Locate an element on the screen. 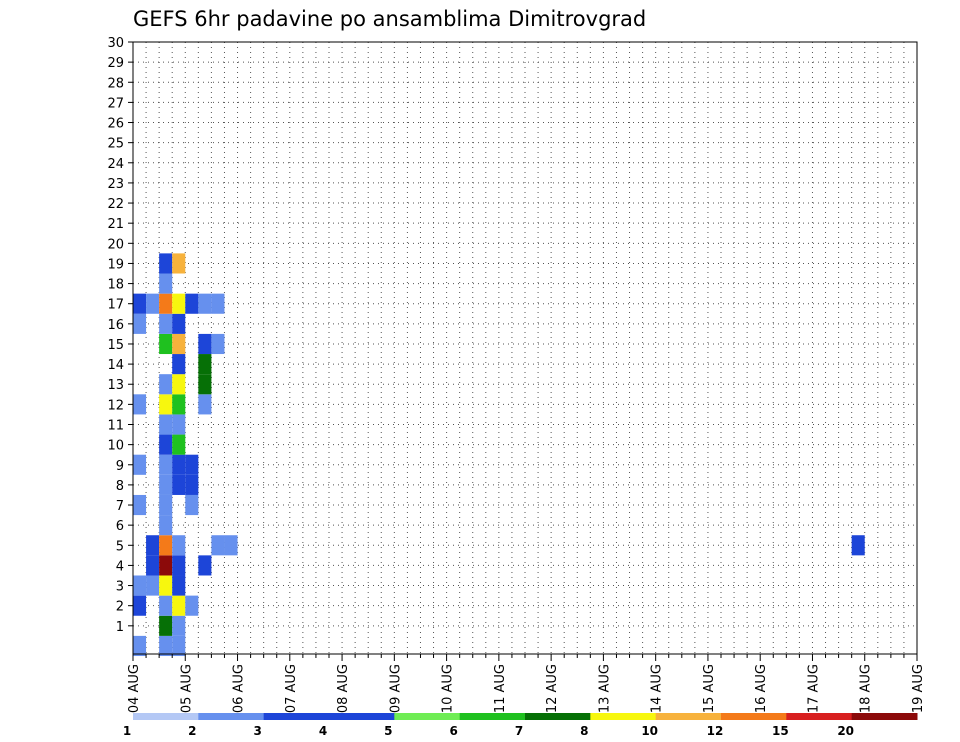 This screenshot has height=742, width=960. x-tick-label: 11 AUG is located at coordinates (500, 688).